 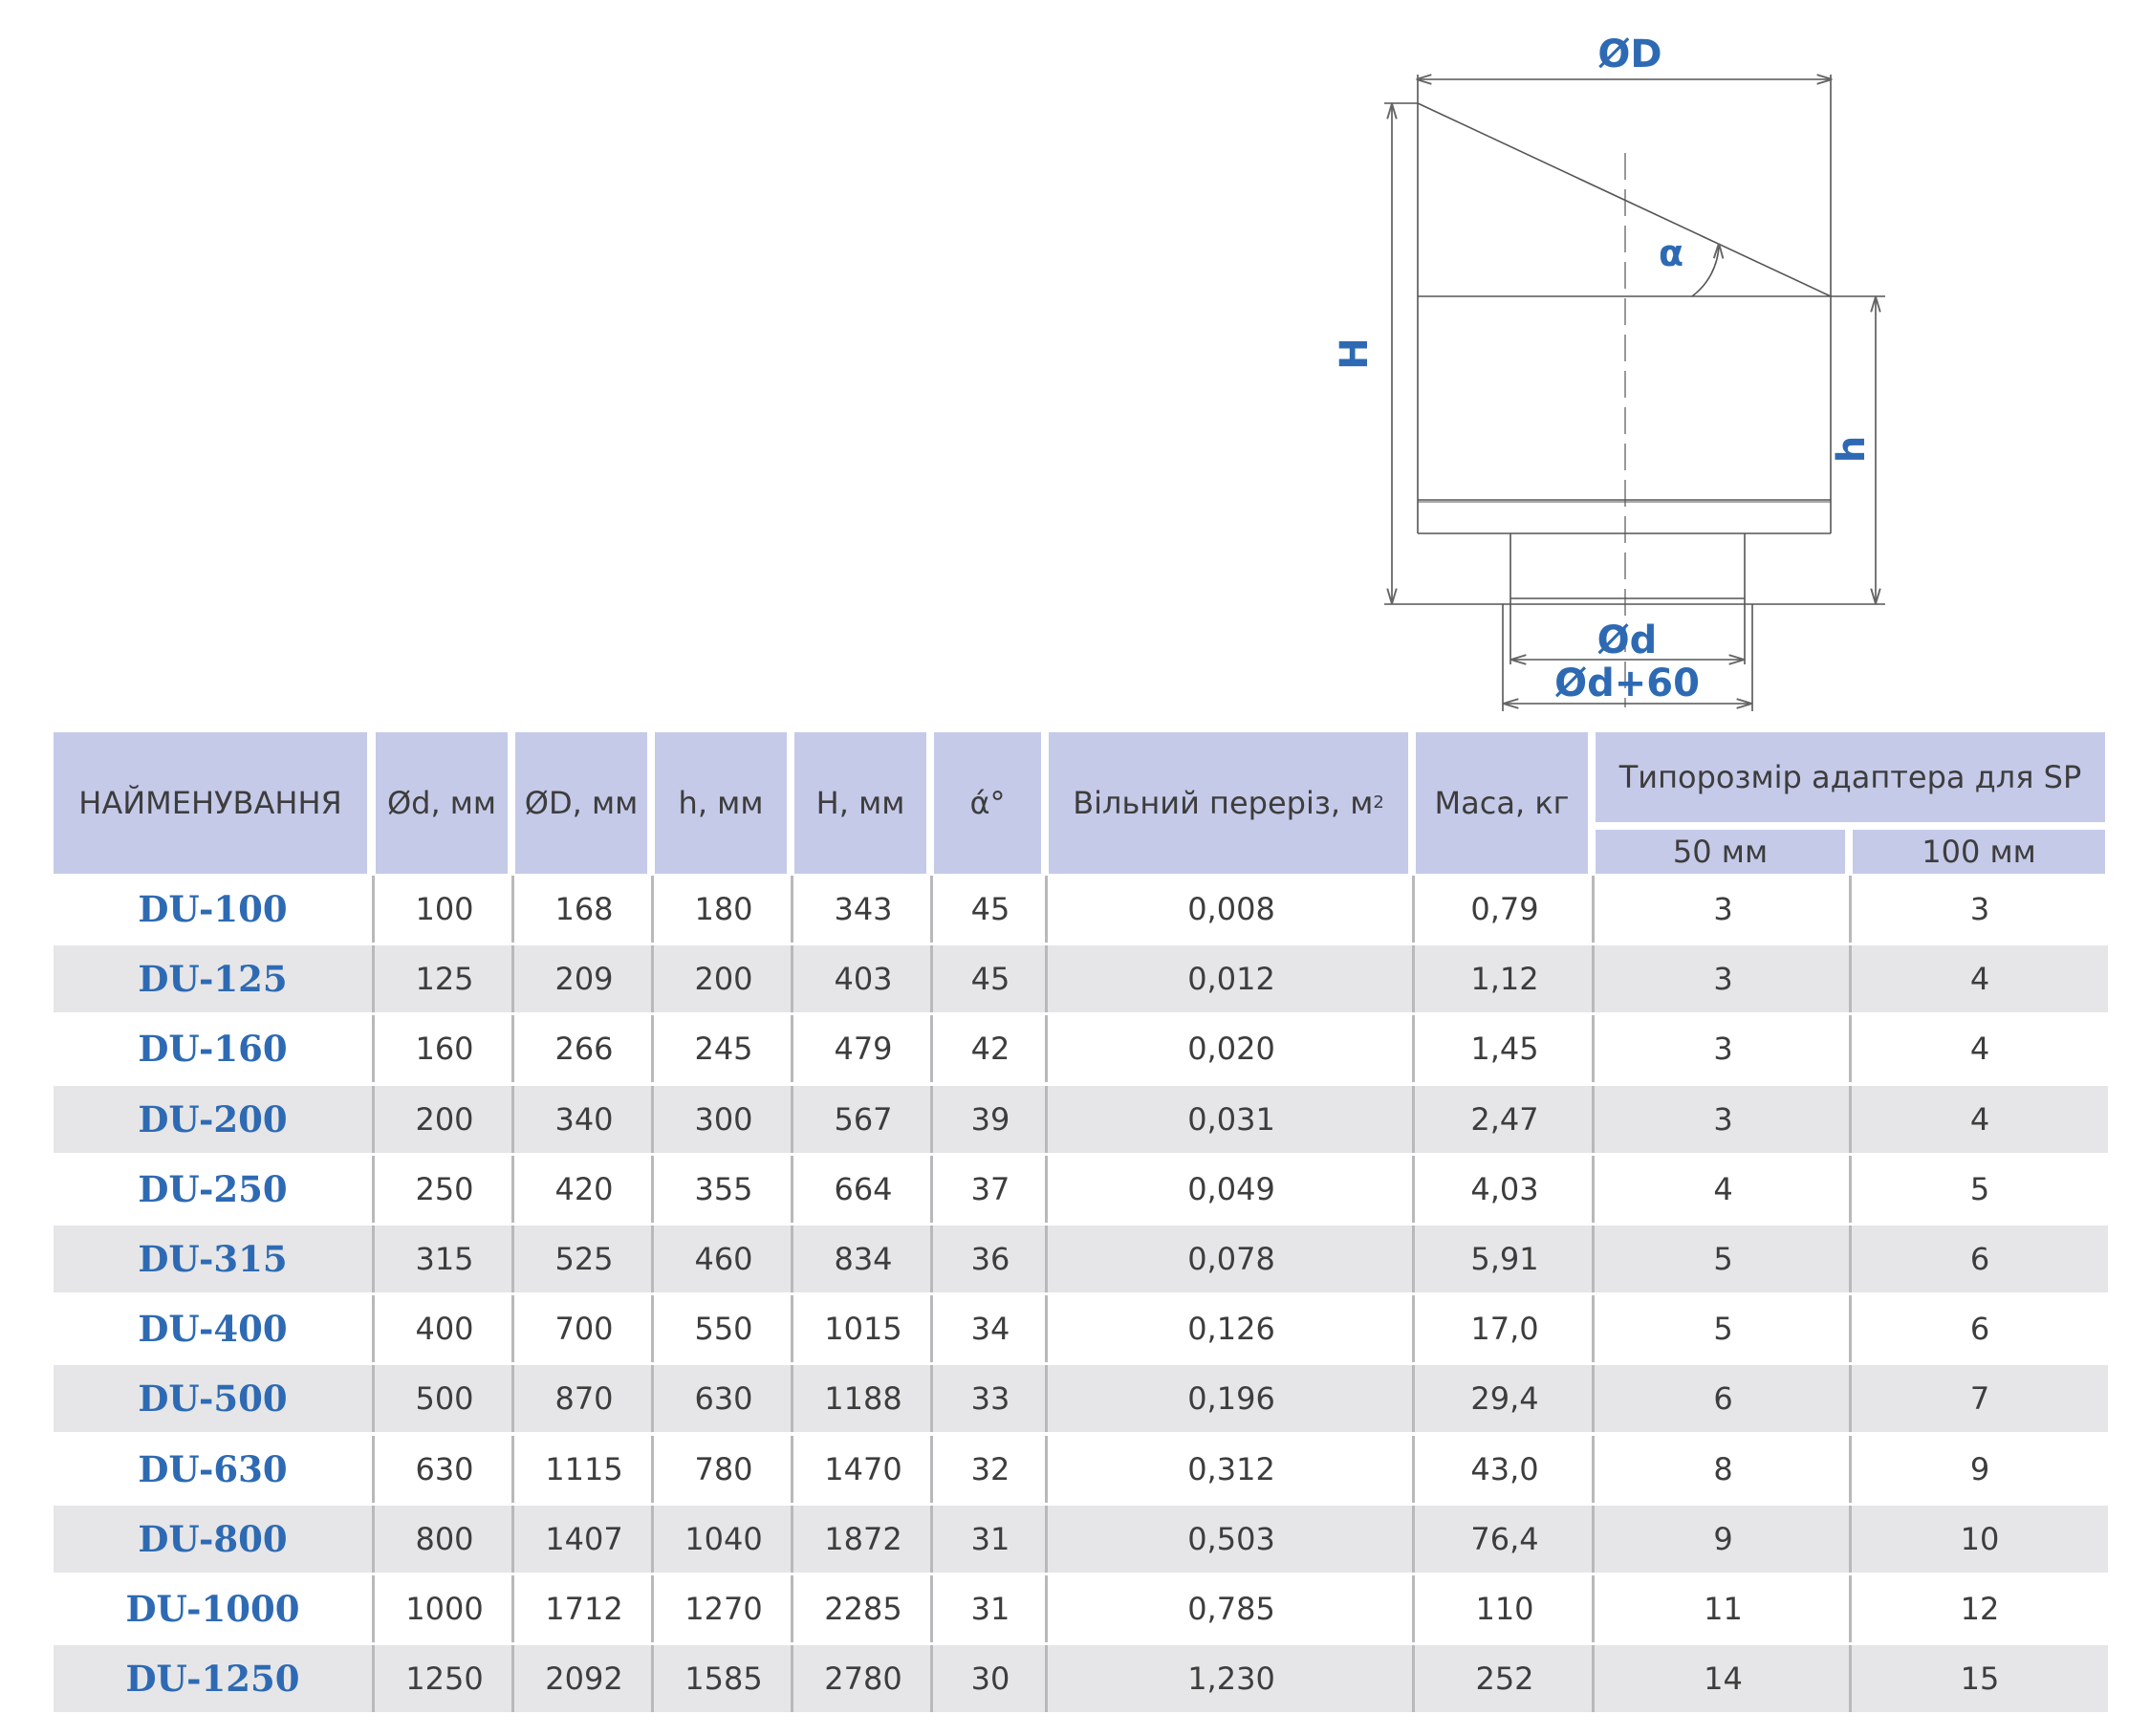 I want to click on cell-h: 460, so click(x=722, y=1259).